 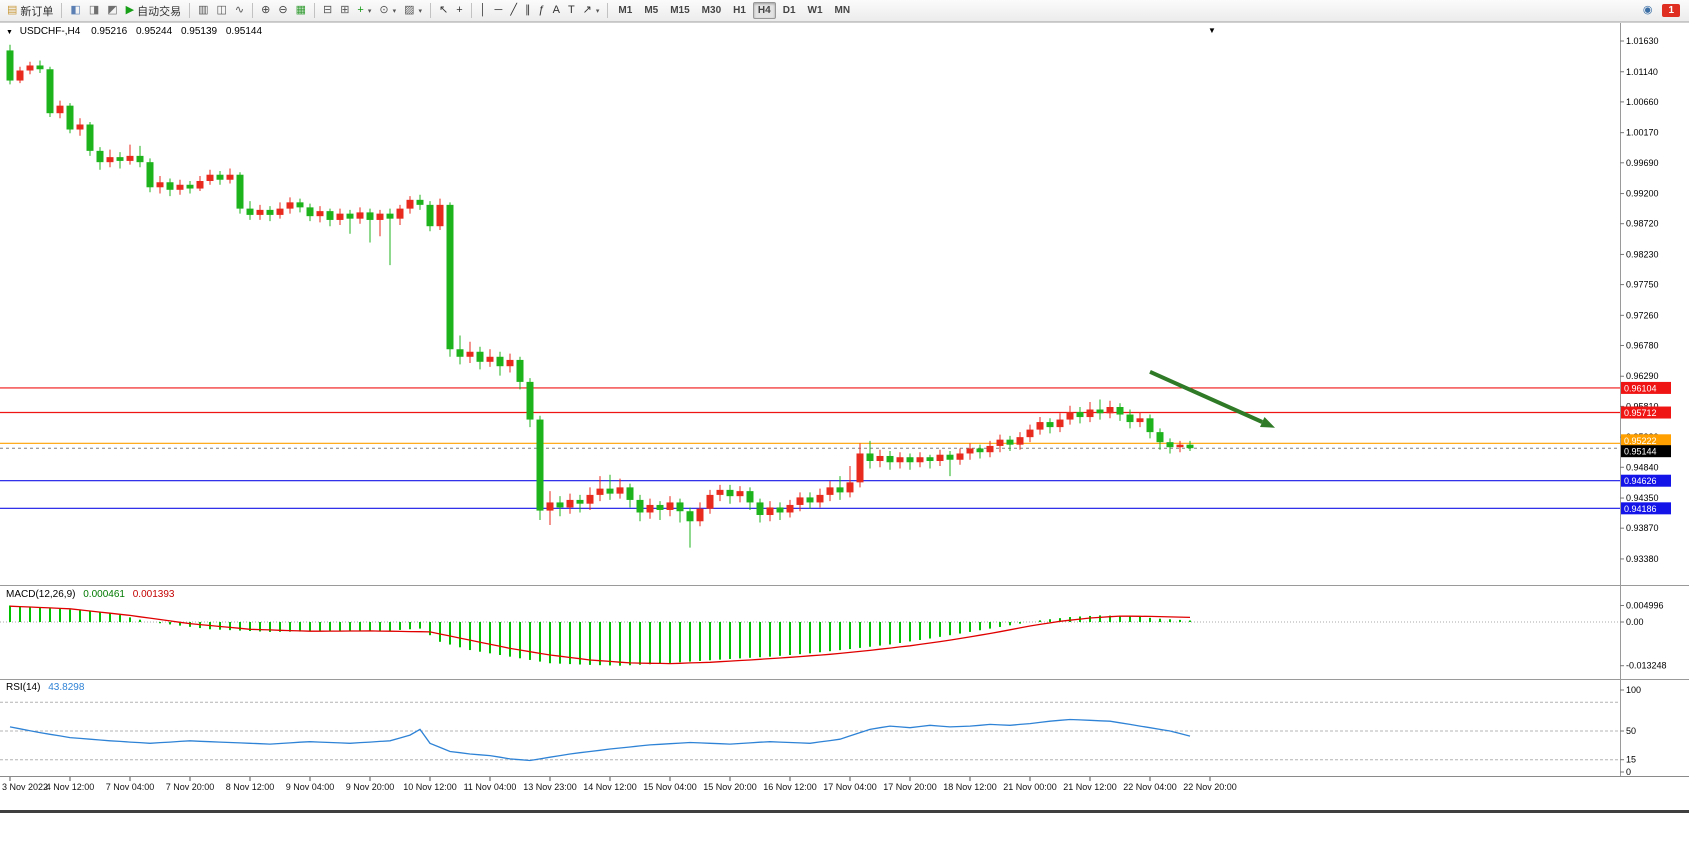 What do you see at coordinates (282, 11) in the screenshot?
I see `zoom-out-icon: ⊖` at bounding box center [282, 11].